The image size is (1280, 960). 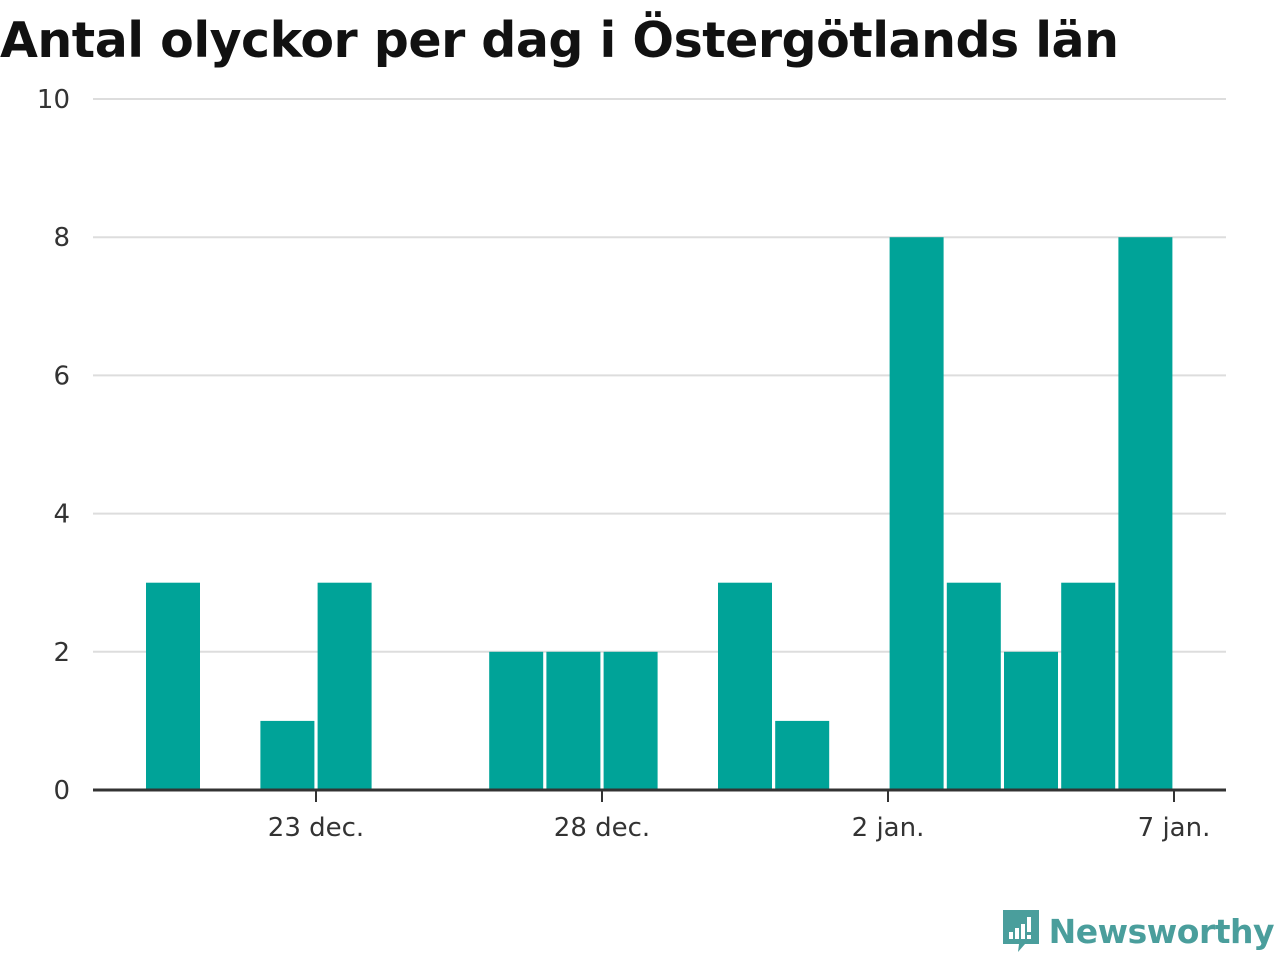 I want to click on x-axis: 23 dec. 28 dec. 2 jan. 7 jan., so click(x=659, y=815).